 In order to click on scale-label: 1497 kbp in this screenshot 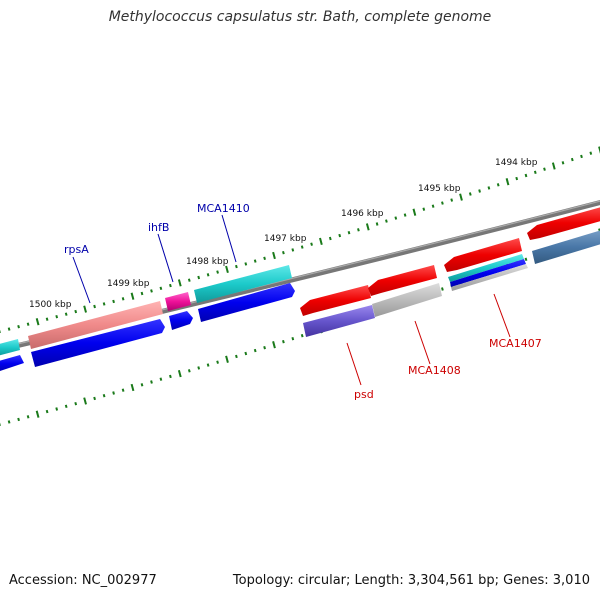, I will do `click(285, 239)`.